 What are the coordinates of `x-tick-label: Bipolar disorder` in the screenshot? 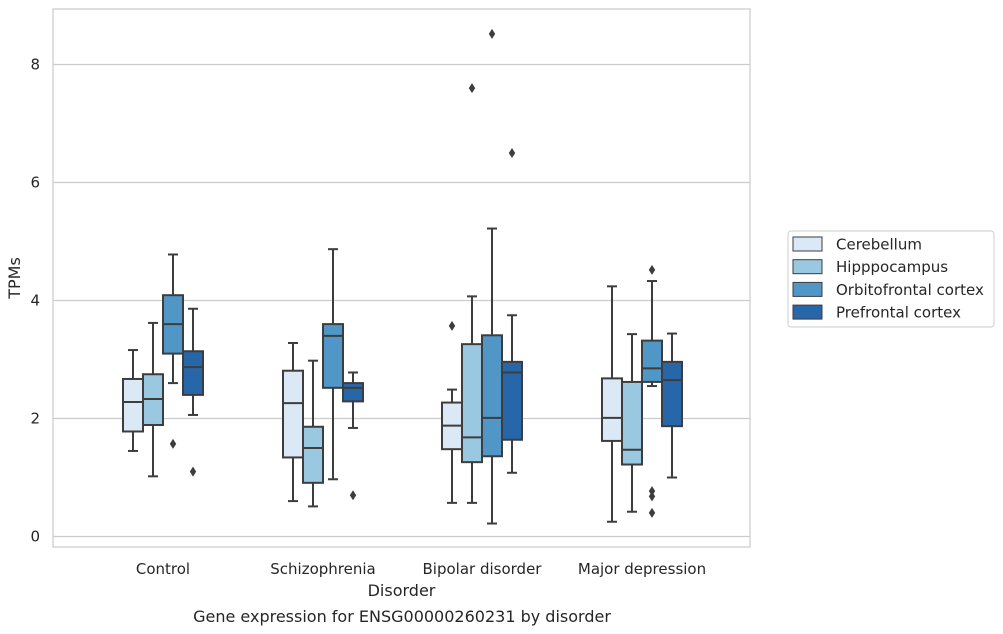 It's located at (483, 569).